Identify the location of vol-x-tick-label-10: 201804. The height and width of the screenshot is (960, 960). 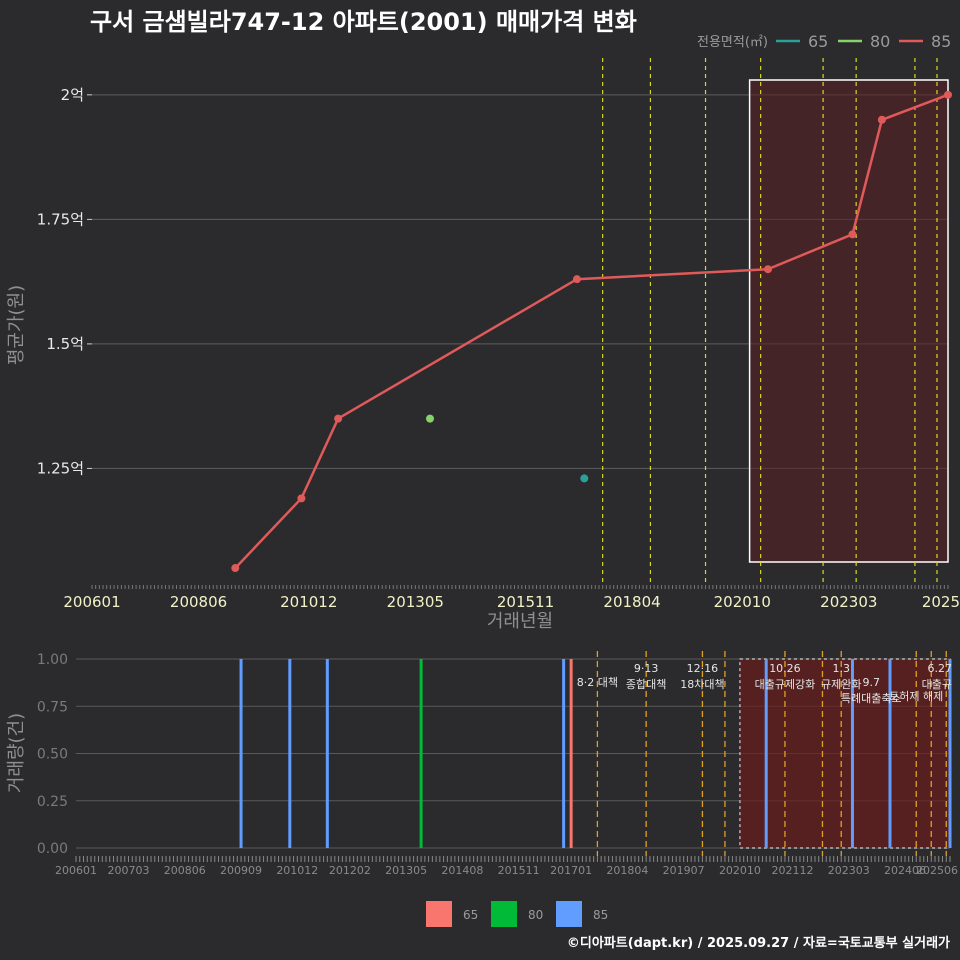
(627, 870).